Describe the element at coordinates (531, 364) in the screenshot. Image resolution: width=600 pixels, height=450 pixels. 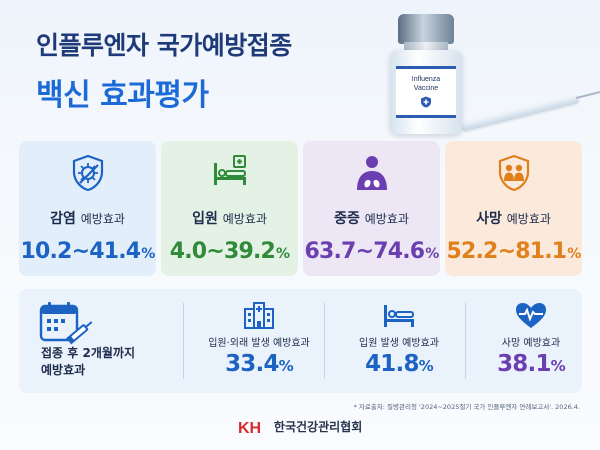
I see `stat-death-value: 38.1%` at that location.